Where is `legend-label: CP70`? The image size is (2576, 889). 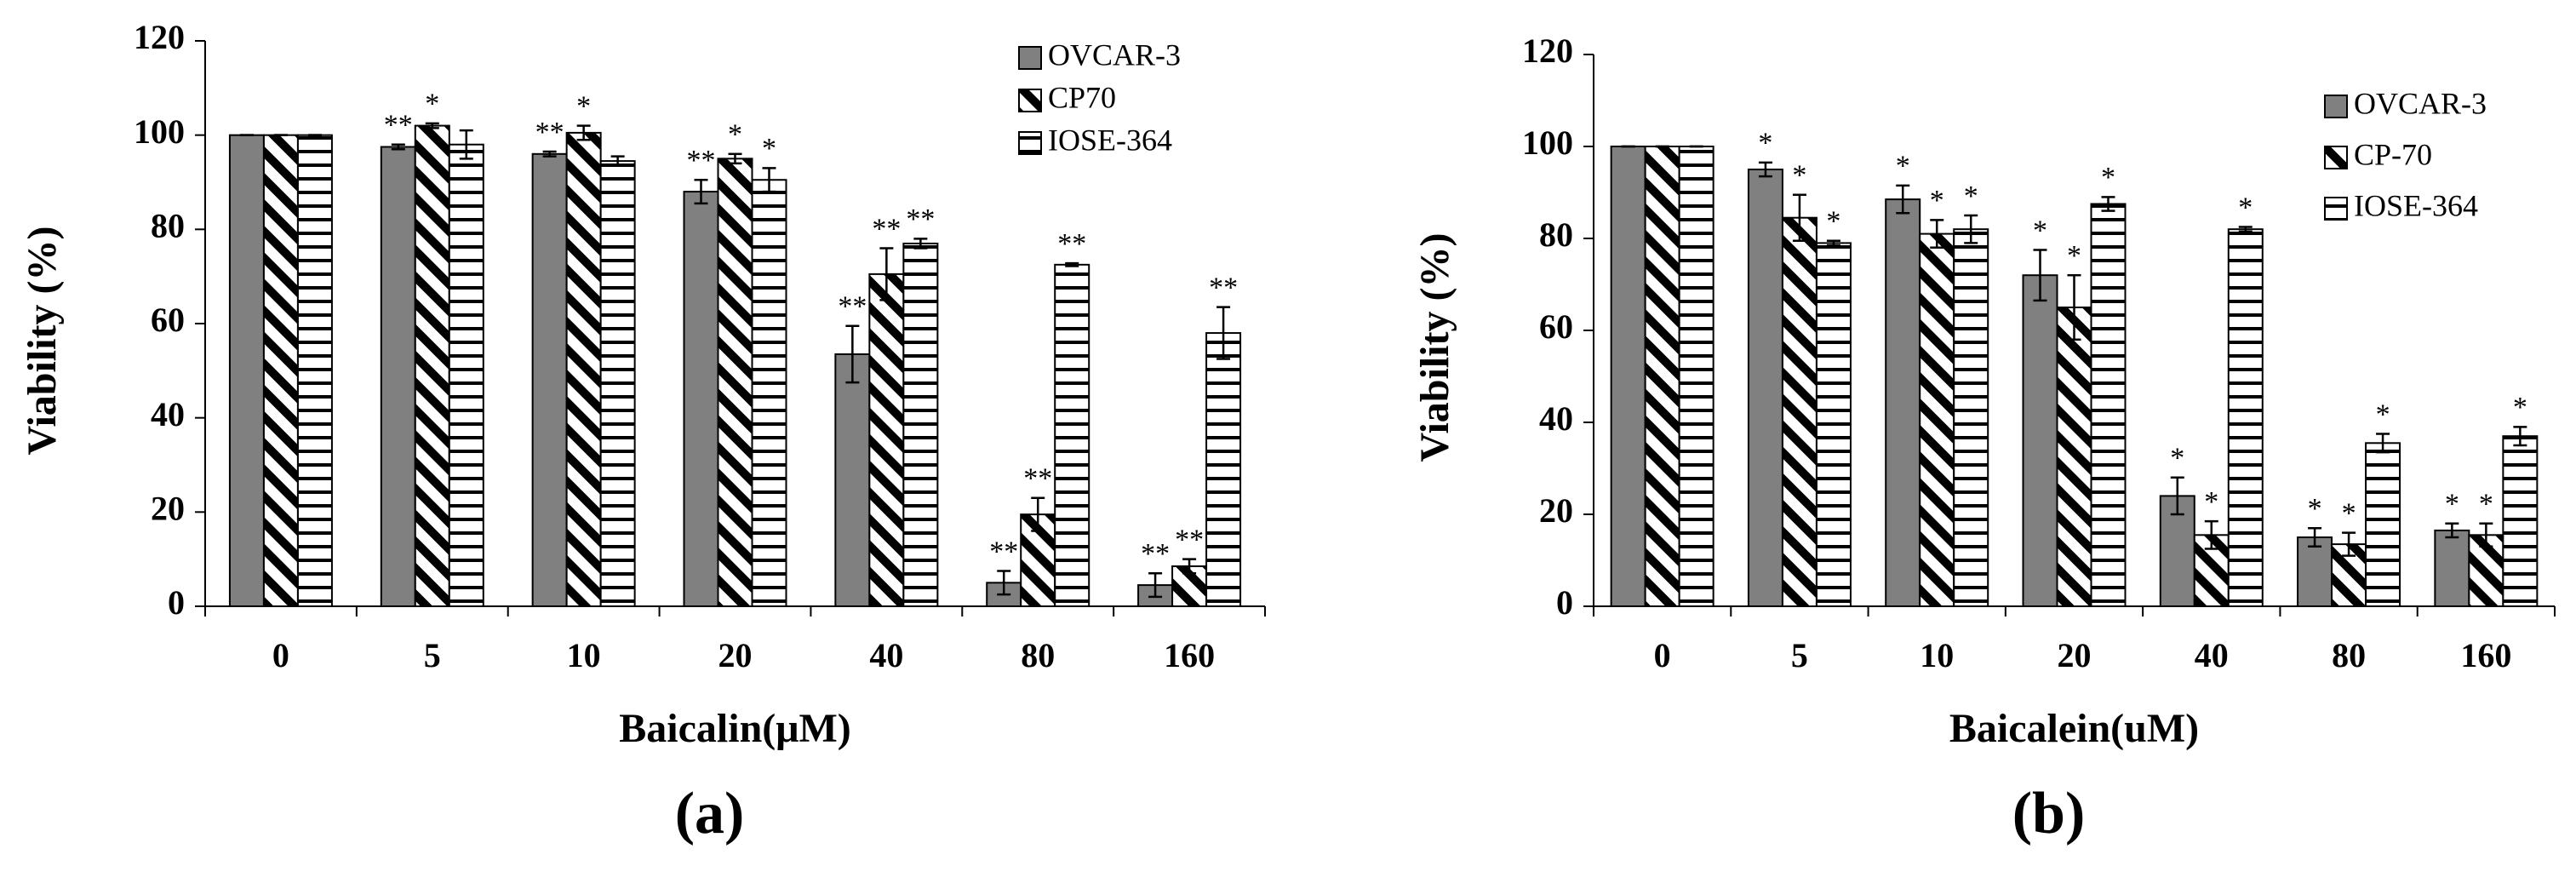
legend-label: CP70 is located at coordinates (1082, 97).